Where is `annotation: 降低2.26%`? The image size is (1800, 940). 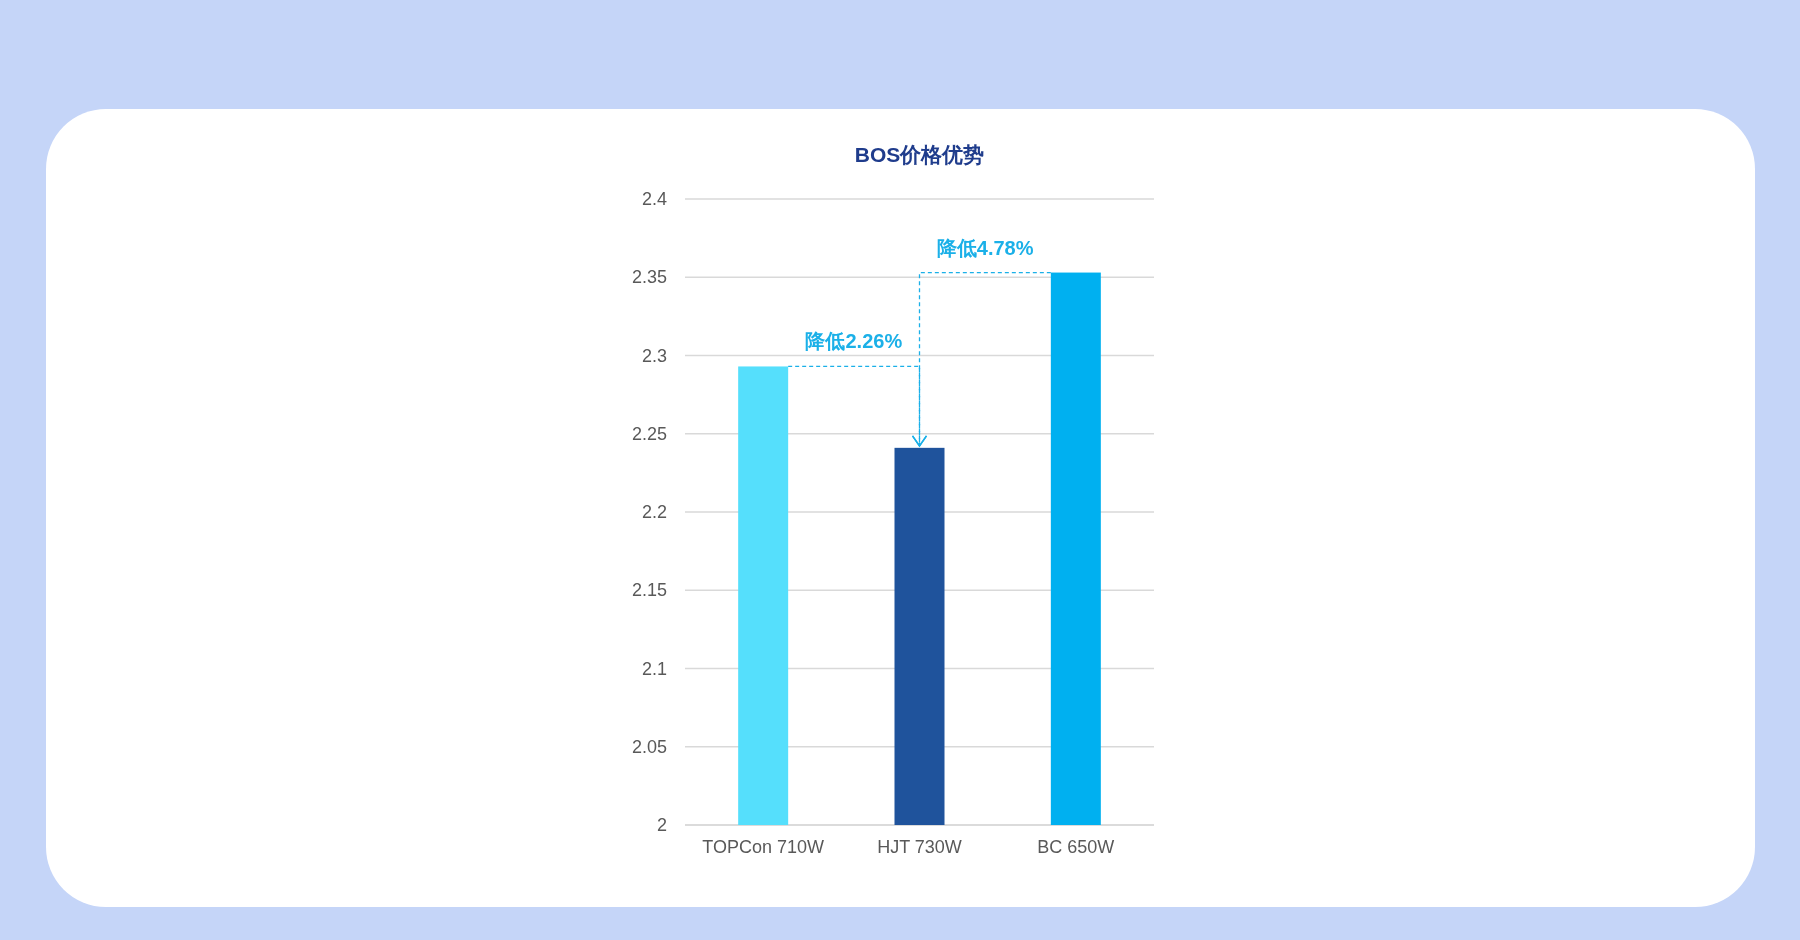 annotation: 降低2.26% is located at coordinates (854, 341).